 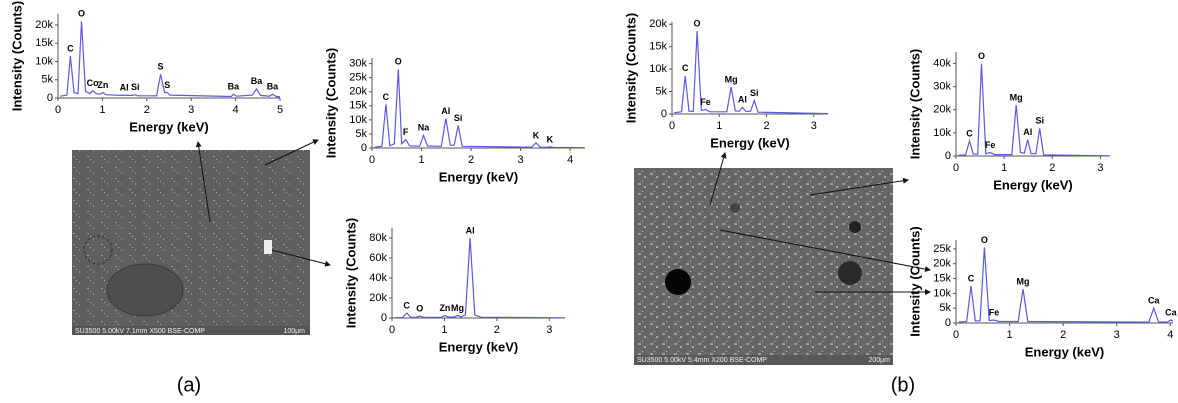 I want to click on image-scale: 100μm, so click(x=294, y=331).